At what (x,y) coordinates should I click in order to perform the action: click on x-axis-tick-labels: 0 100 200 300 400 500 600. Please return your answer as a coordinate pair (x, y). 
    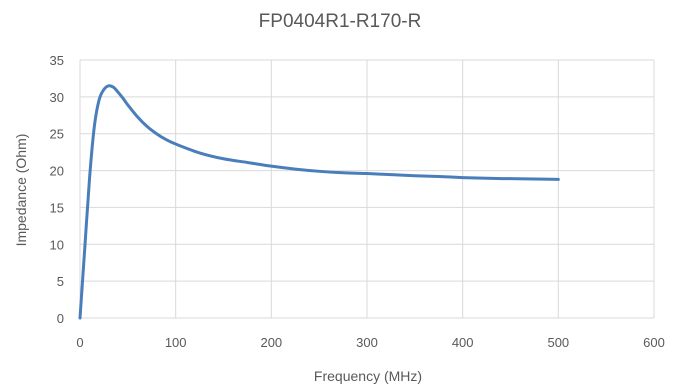
    Looking at the image, I should click on (370, 342).